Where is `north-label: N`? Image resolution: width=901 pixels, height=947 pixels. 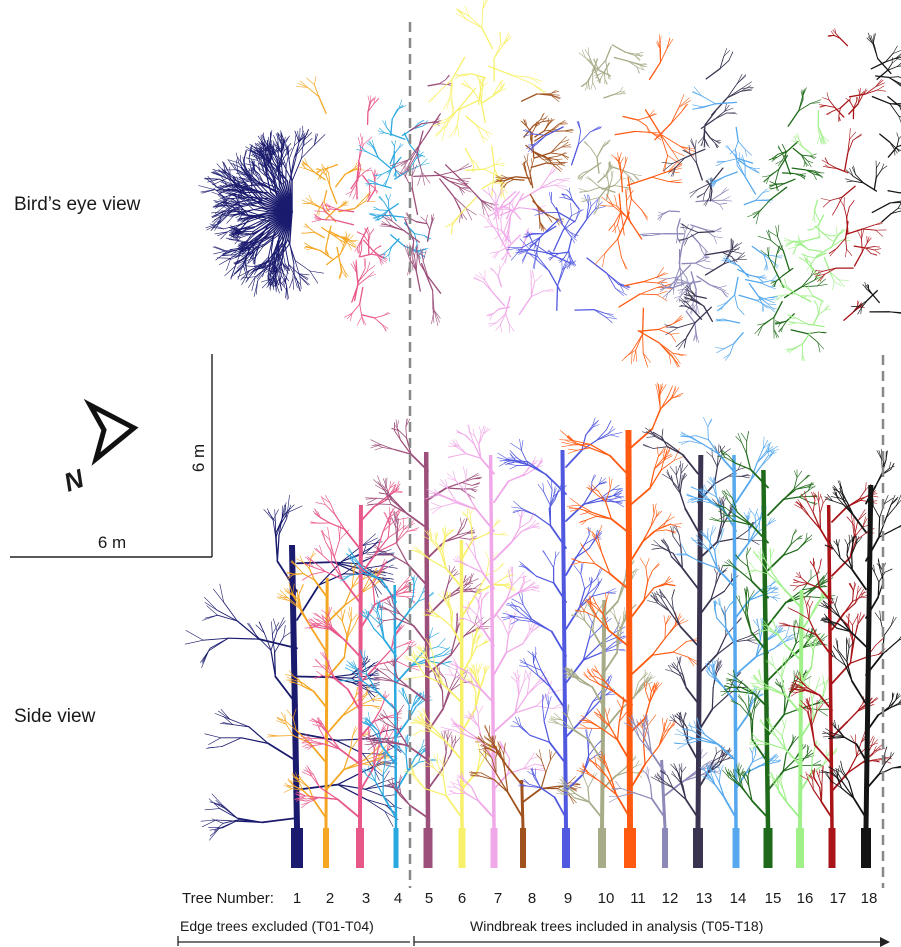 north-label: N is located at coordinates (74, 480).